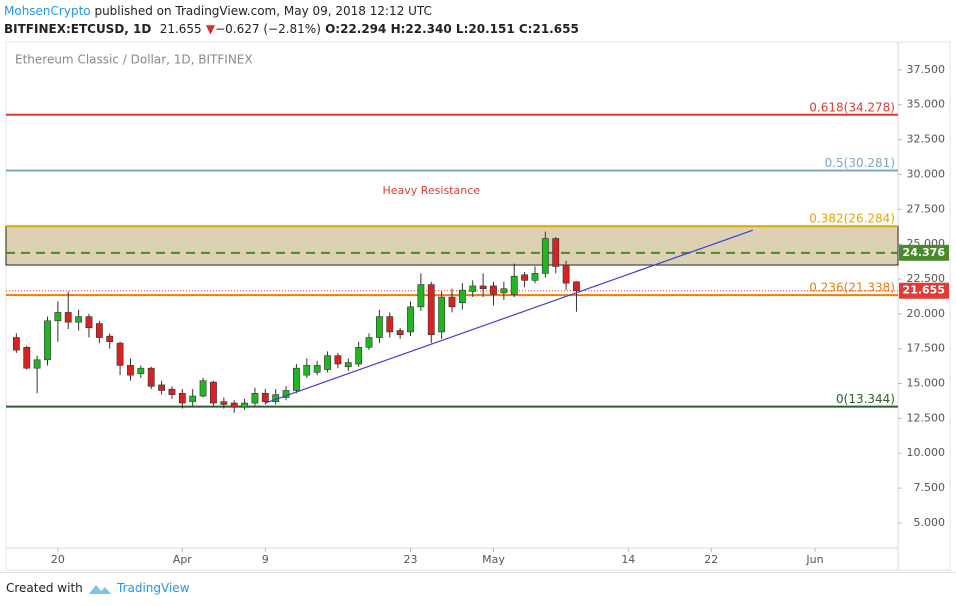 This screenshot has width=956, height=606. Describe the element at coordinates (210, 29) in the screenshot. I see `arrow: ▼` at that location.